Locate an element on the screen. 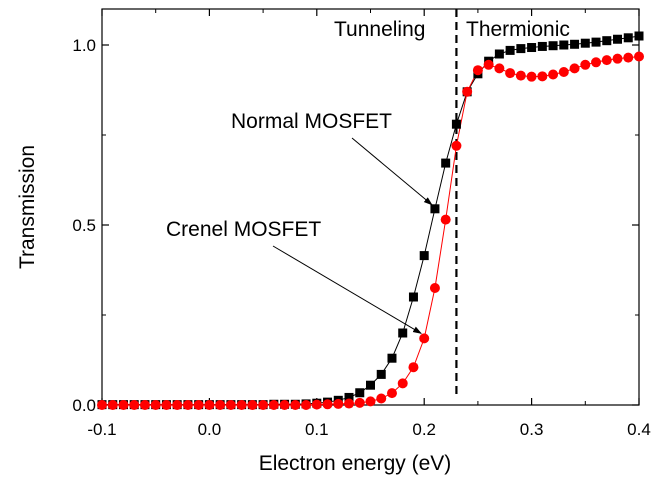 The image size is (655, 483). x-tick-label: 0.2 is located at coordinates (424, 429).